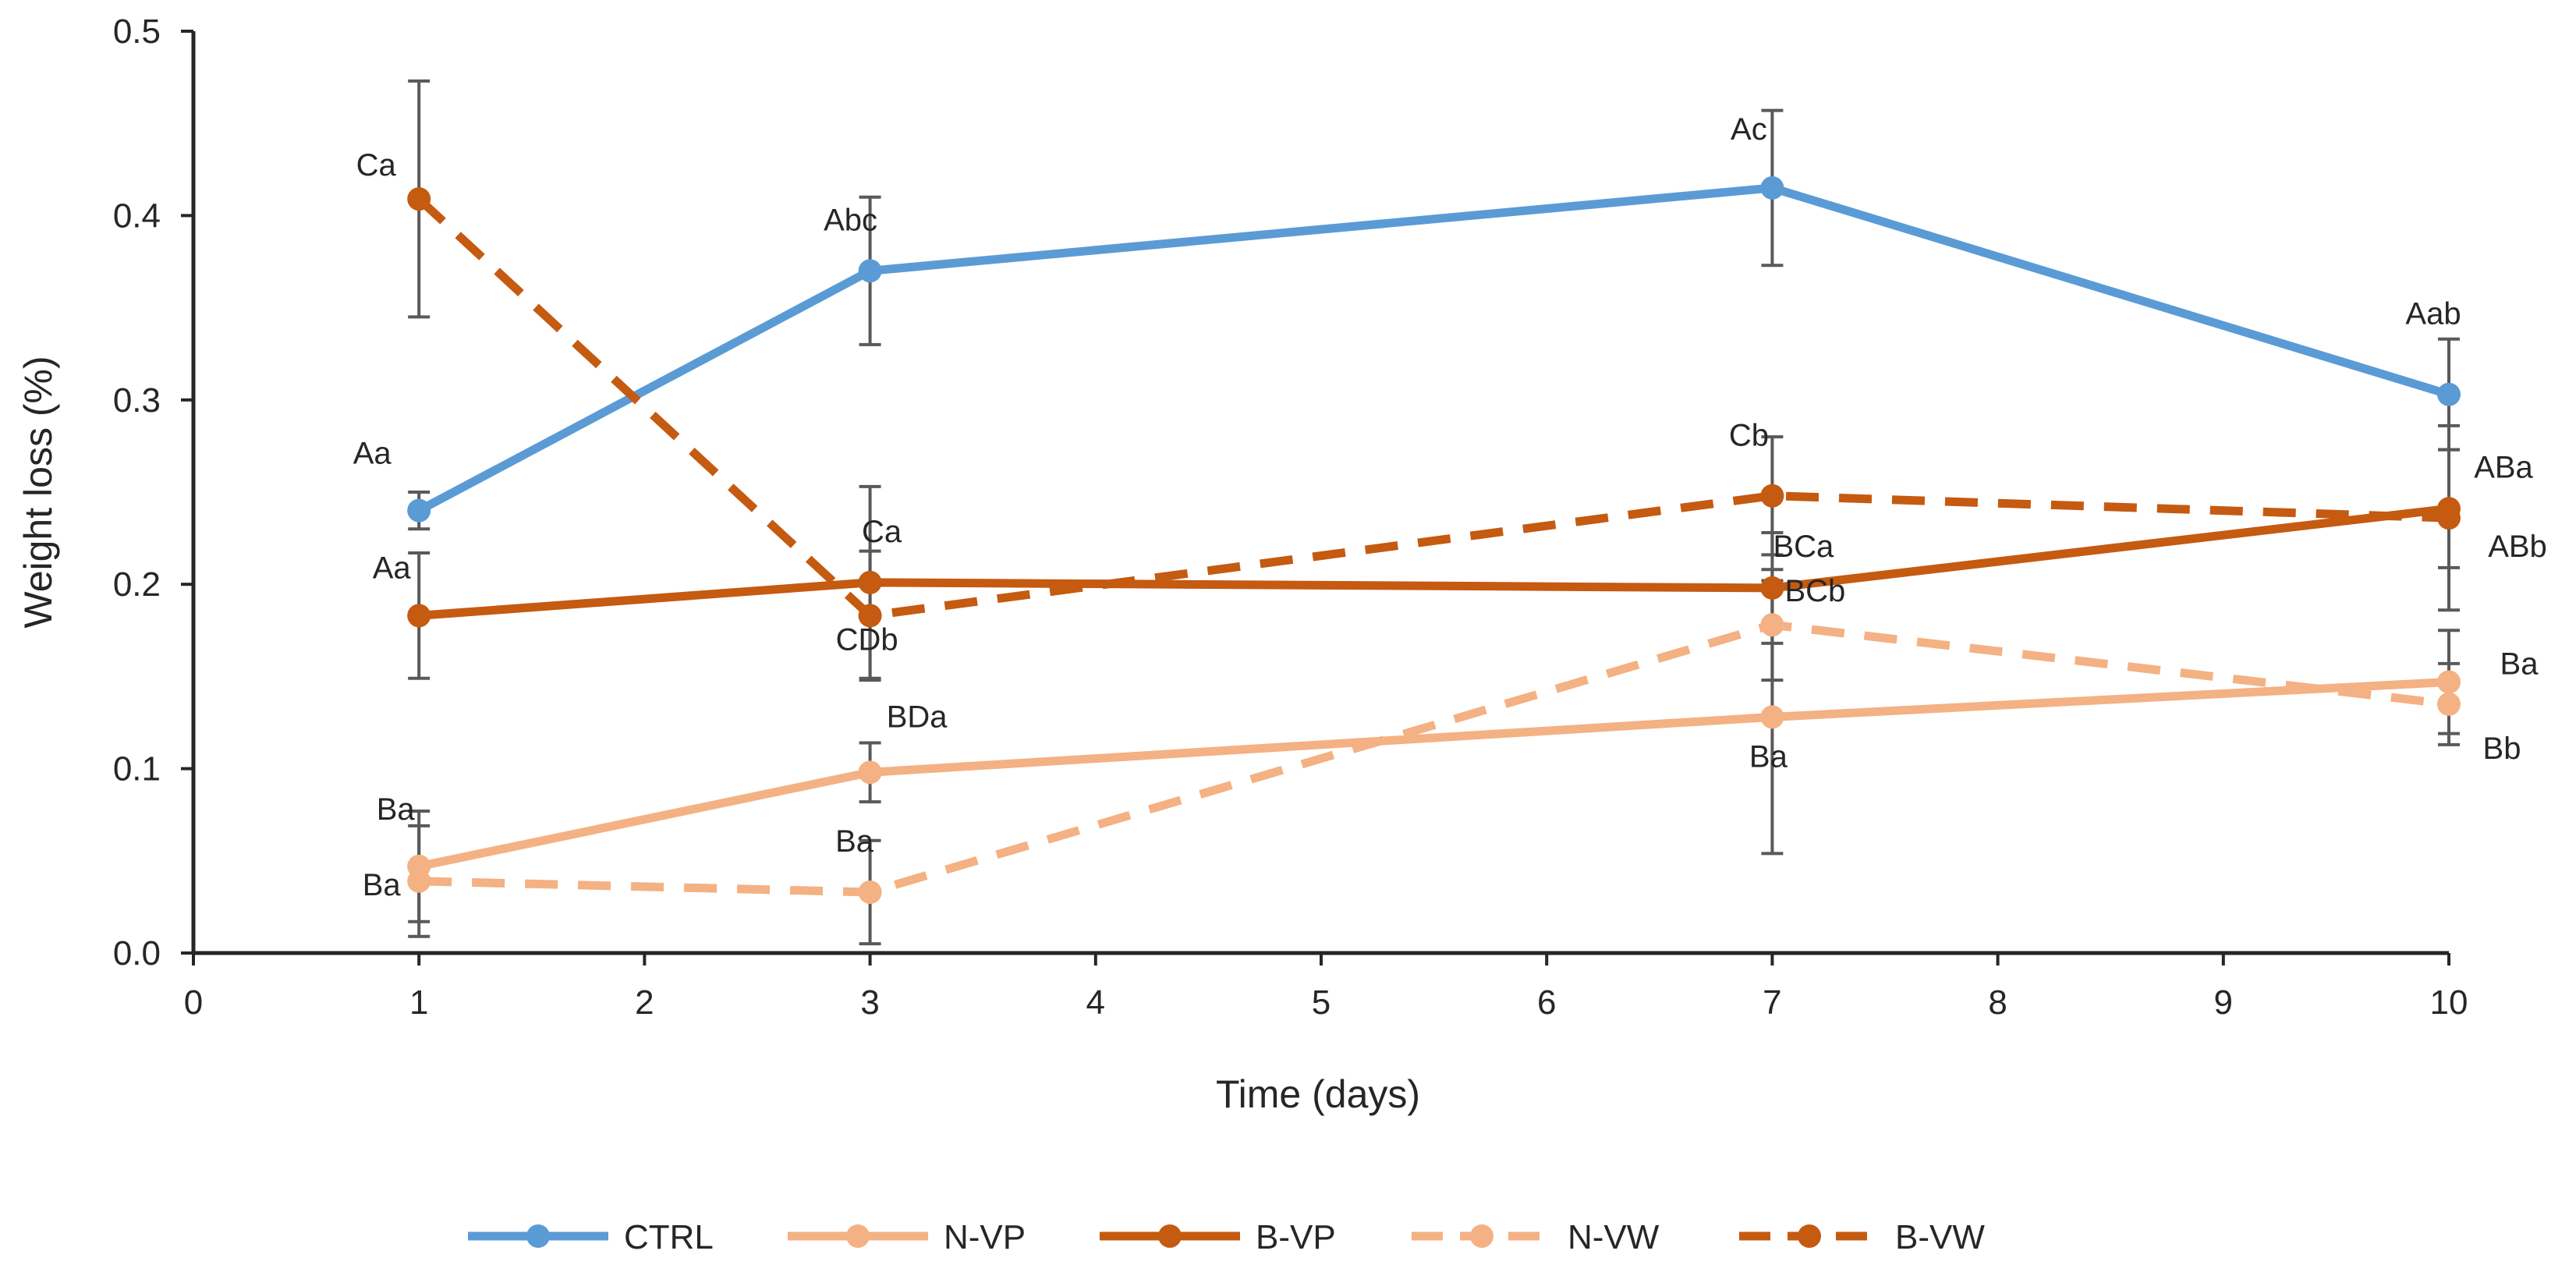 The image size is (2576, 1272). Describe the element at coordinates (669, 1237) in the screenshot. I see `legend-label-ctrl: CTRL` at that location.